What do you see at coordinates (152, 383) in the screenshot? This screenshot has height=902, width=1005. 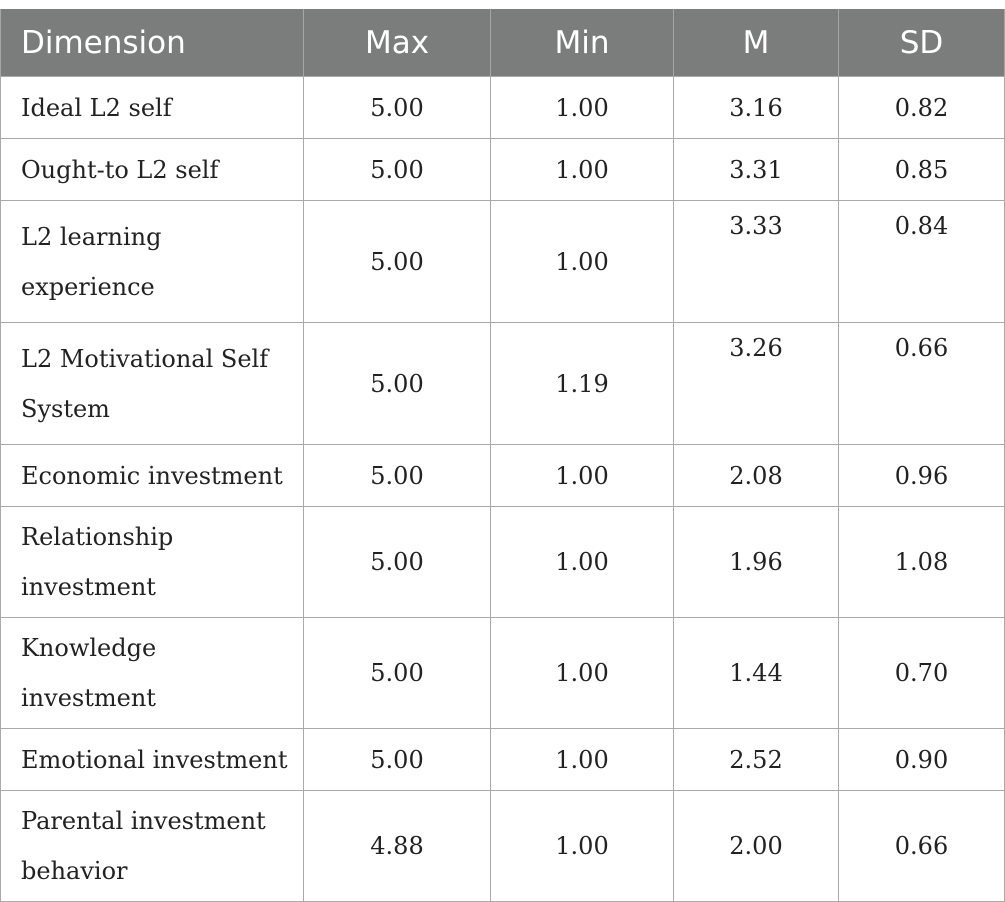 I see `cell-dimension: L2 Motivational Self System` at bounding box center [152, 383].